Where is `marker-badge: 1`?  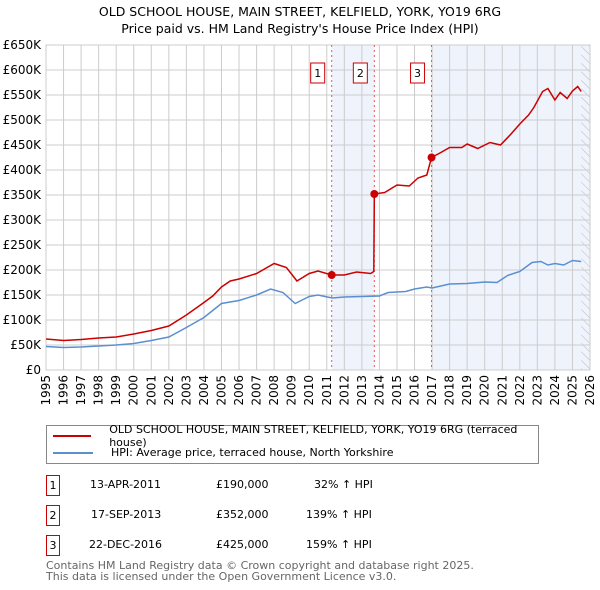
marker-badge: 1 is located at coordinates (53, 485).